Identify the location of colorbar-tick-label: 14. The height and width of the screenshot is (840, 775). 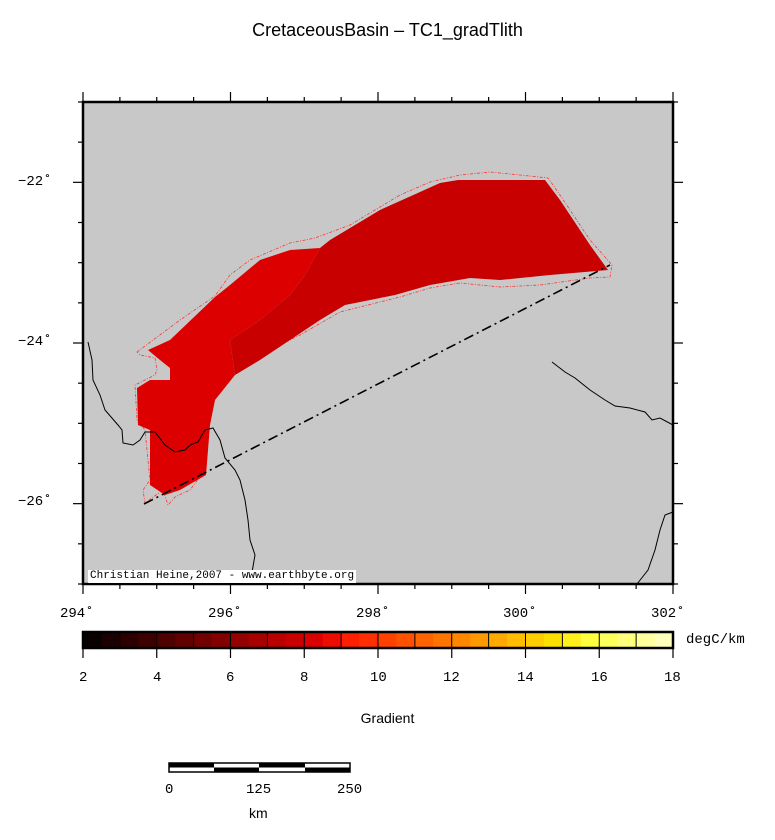
(525, 678).